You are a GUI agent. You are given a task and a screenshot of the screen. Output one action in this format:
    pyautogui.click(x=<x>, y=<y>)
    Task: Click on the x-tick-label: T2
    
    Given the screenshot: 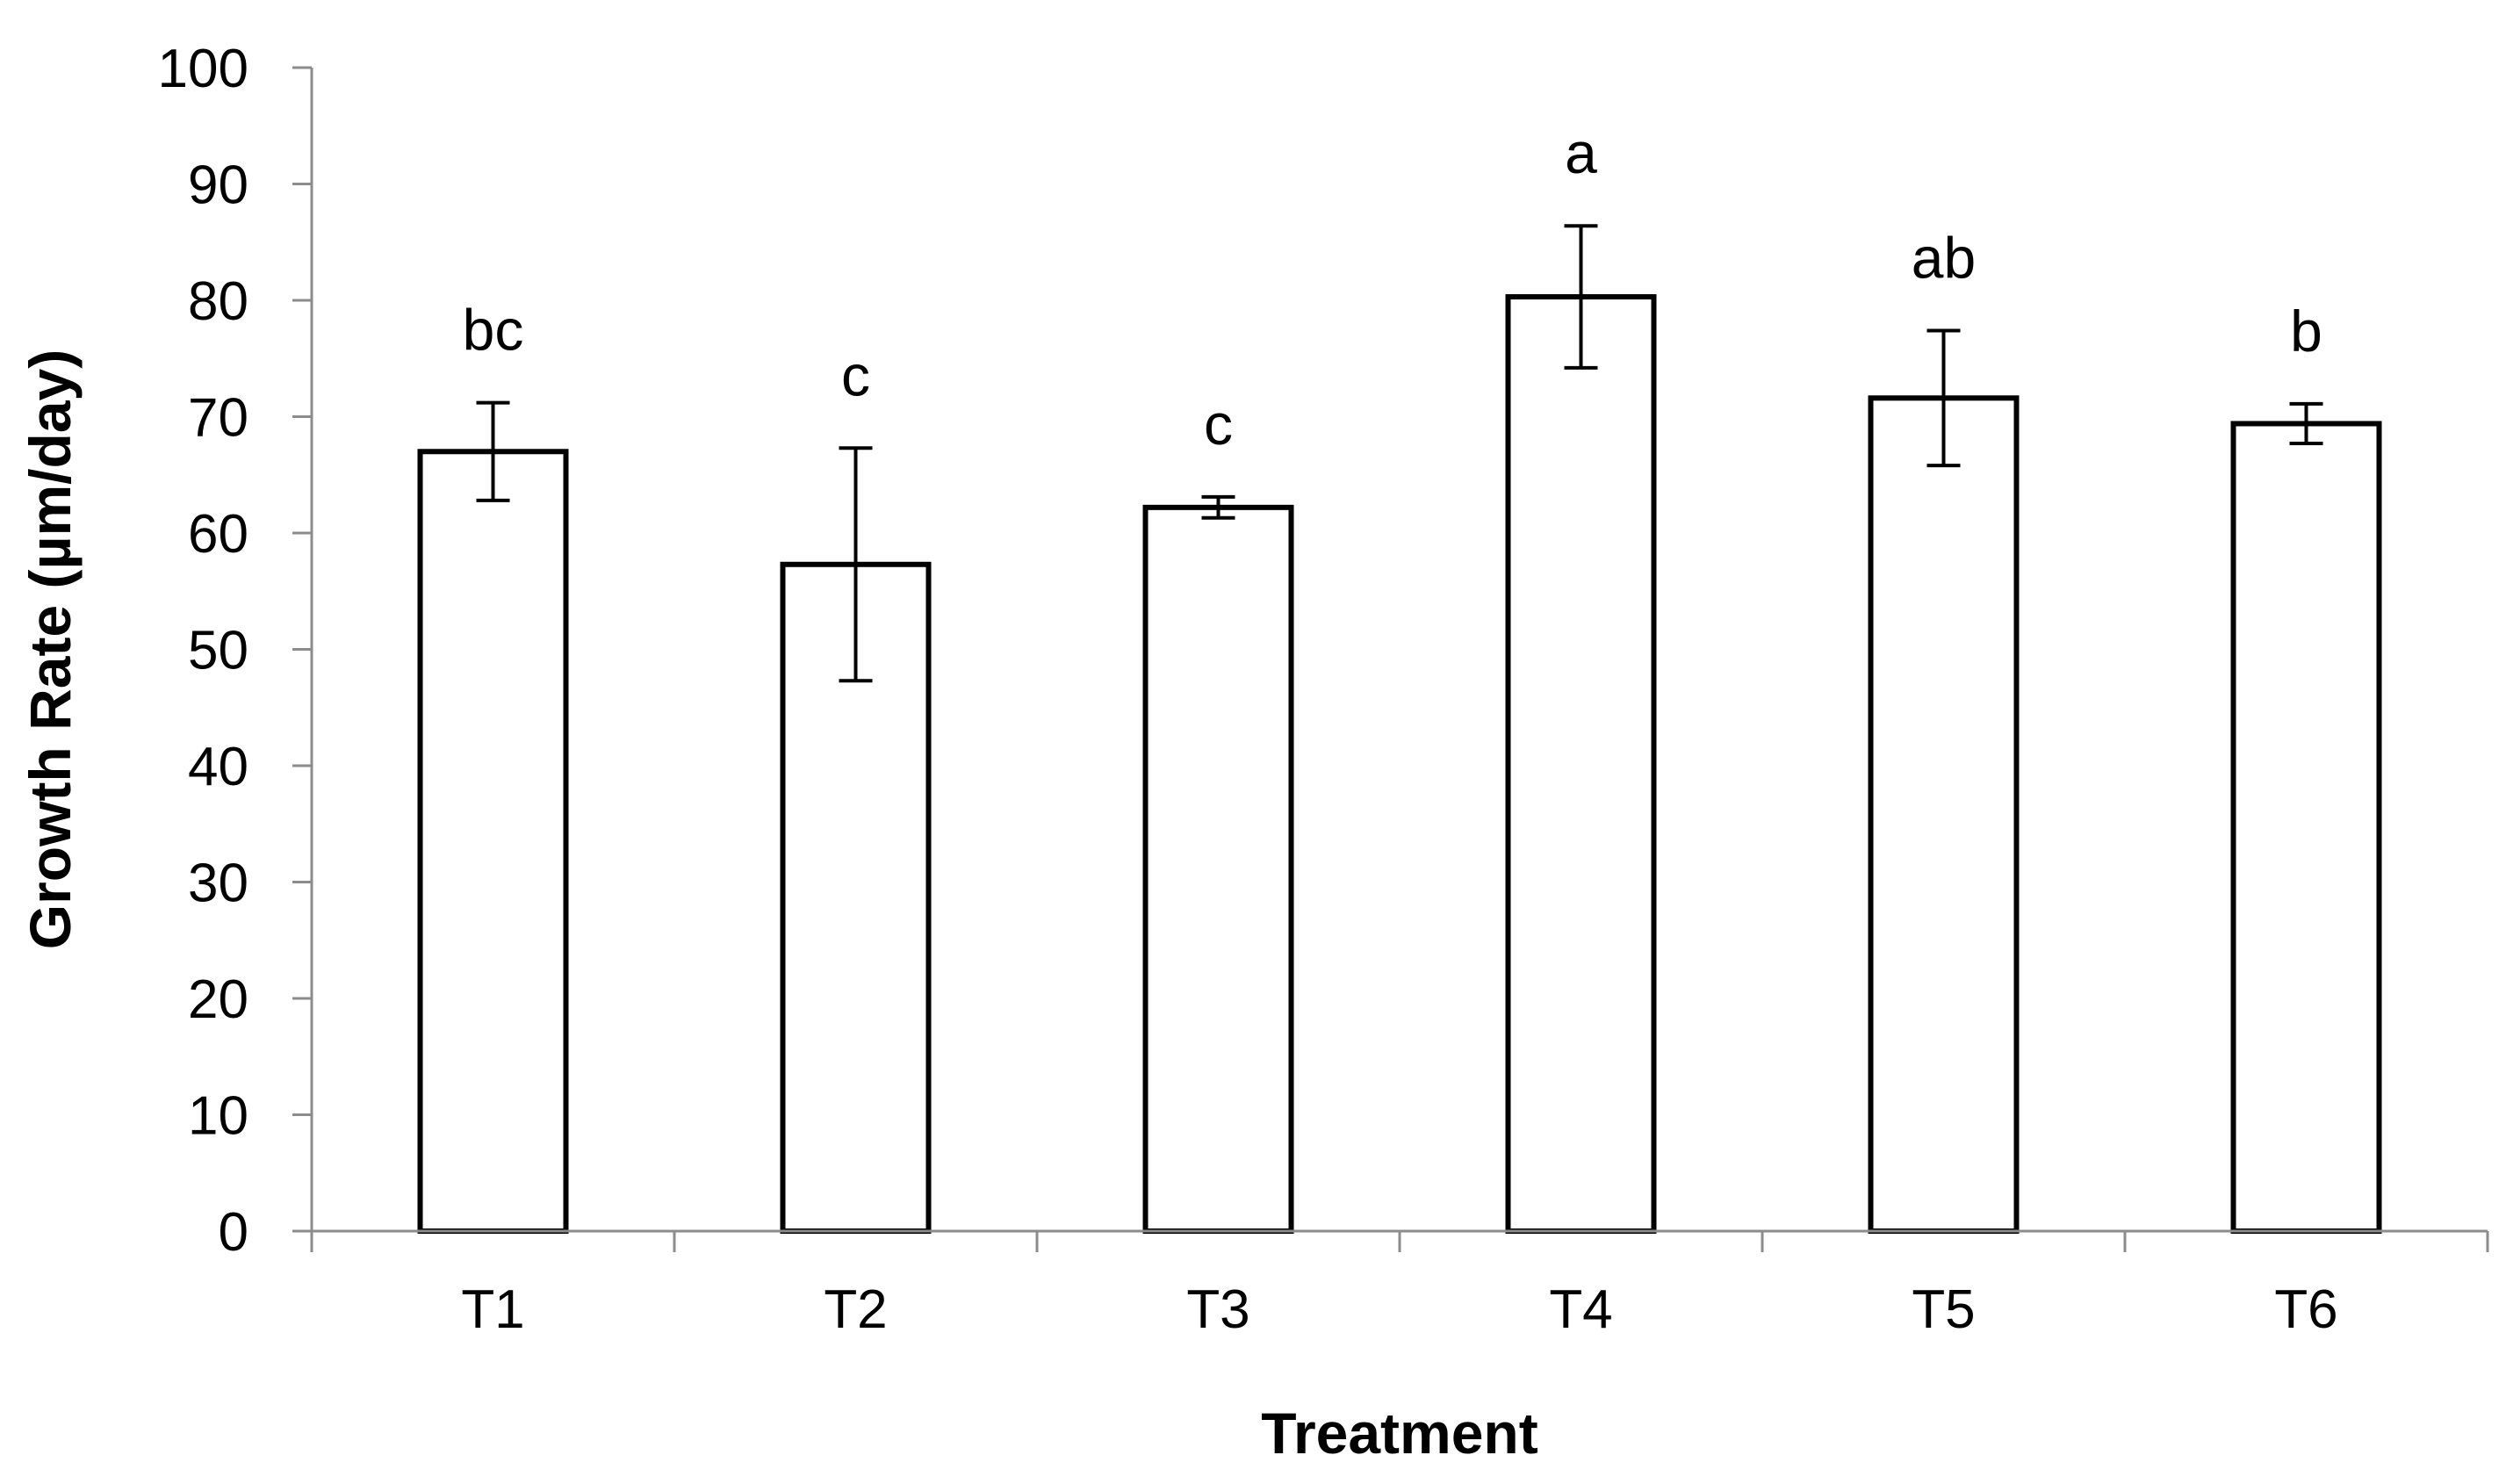 What is the action you would take?
    pyautogui.click(x=855, y=1309)
    